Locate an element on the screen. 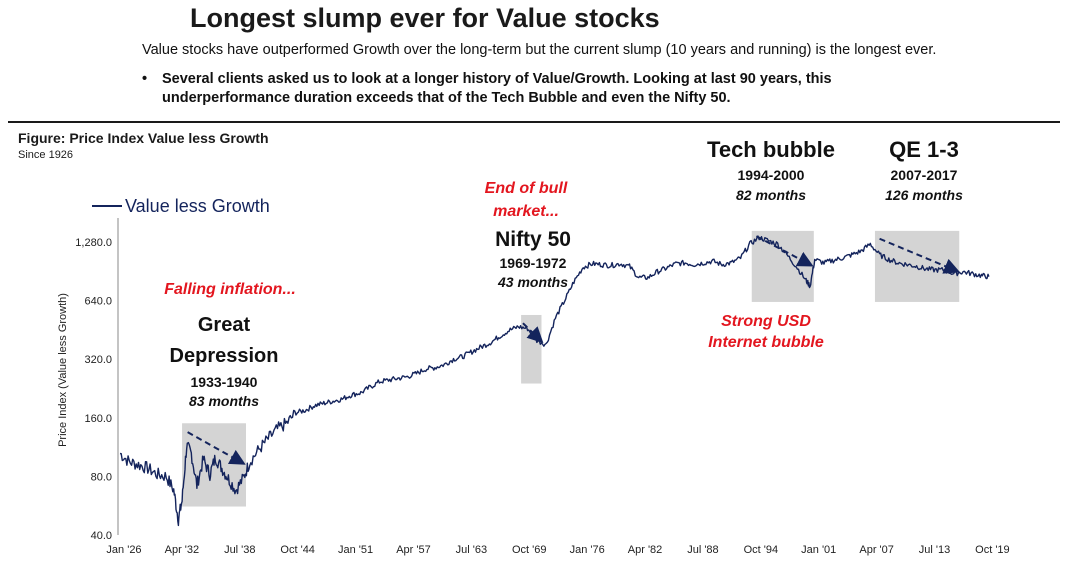 This screenshot has width=1070, height=569. annotation-label: QE 1-3 is located at coordinates (924, 149).